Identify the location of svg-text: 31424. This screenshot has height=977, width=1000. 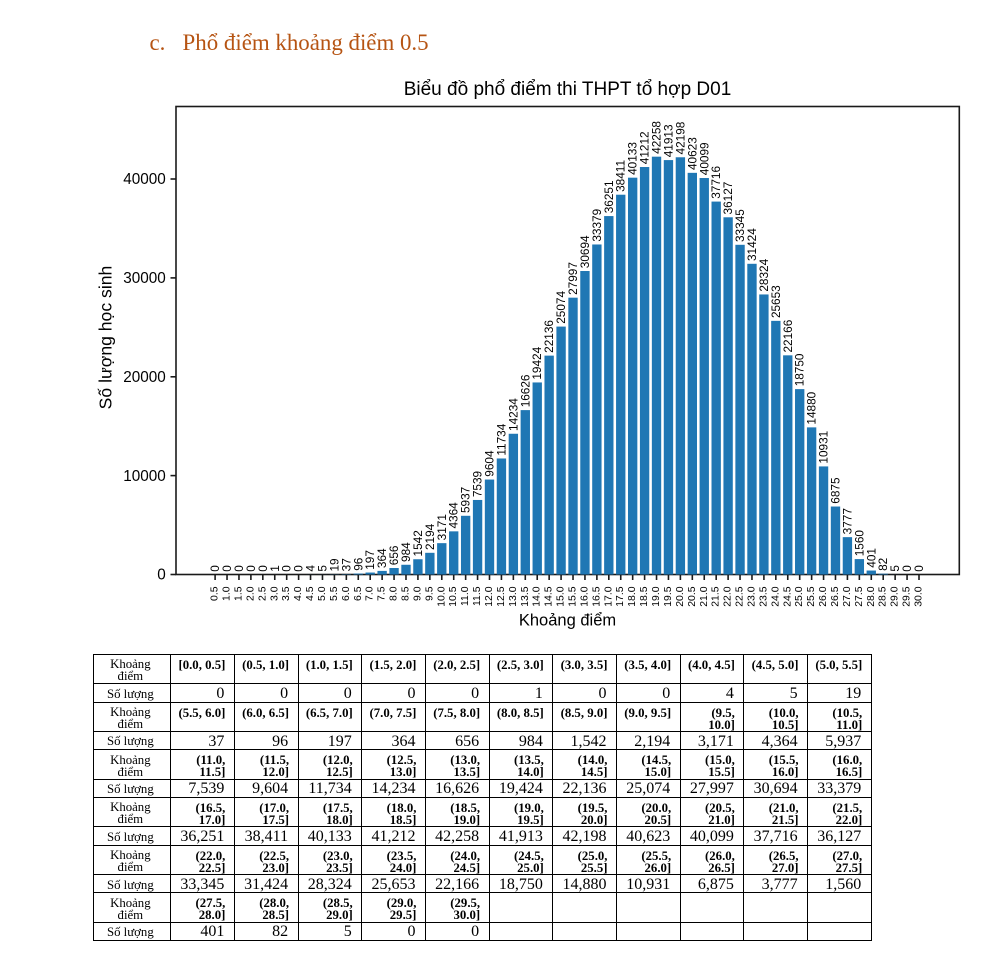
(752, 244).